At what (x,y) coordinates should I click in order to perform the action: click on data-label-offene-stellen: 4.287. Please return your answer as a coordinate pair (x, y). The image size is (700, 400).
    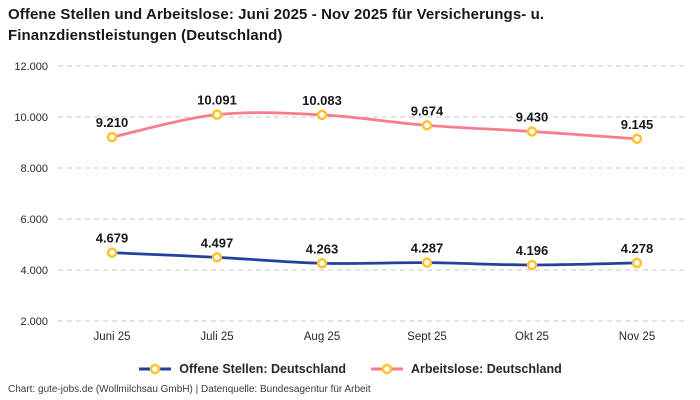
    Looking at the image, I should click on (427, 248).